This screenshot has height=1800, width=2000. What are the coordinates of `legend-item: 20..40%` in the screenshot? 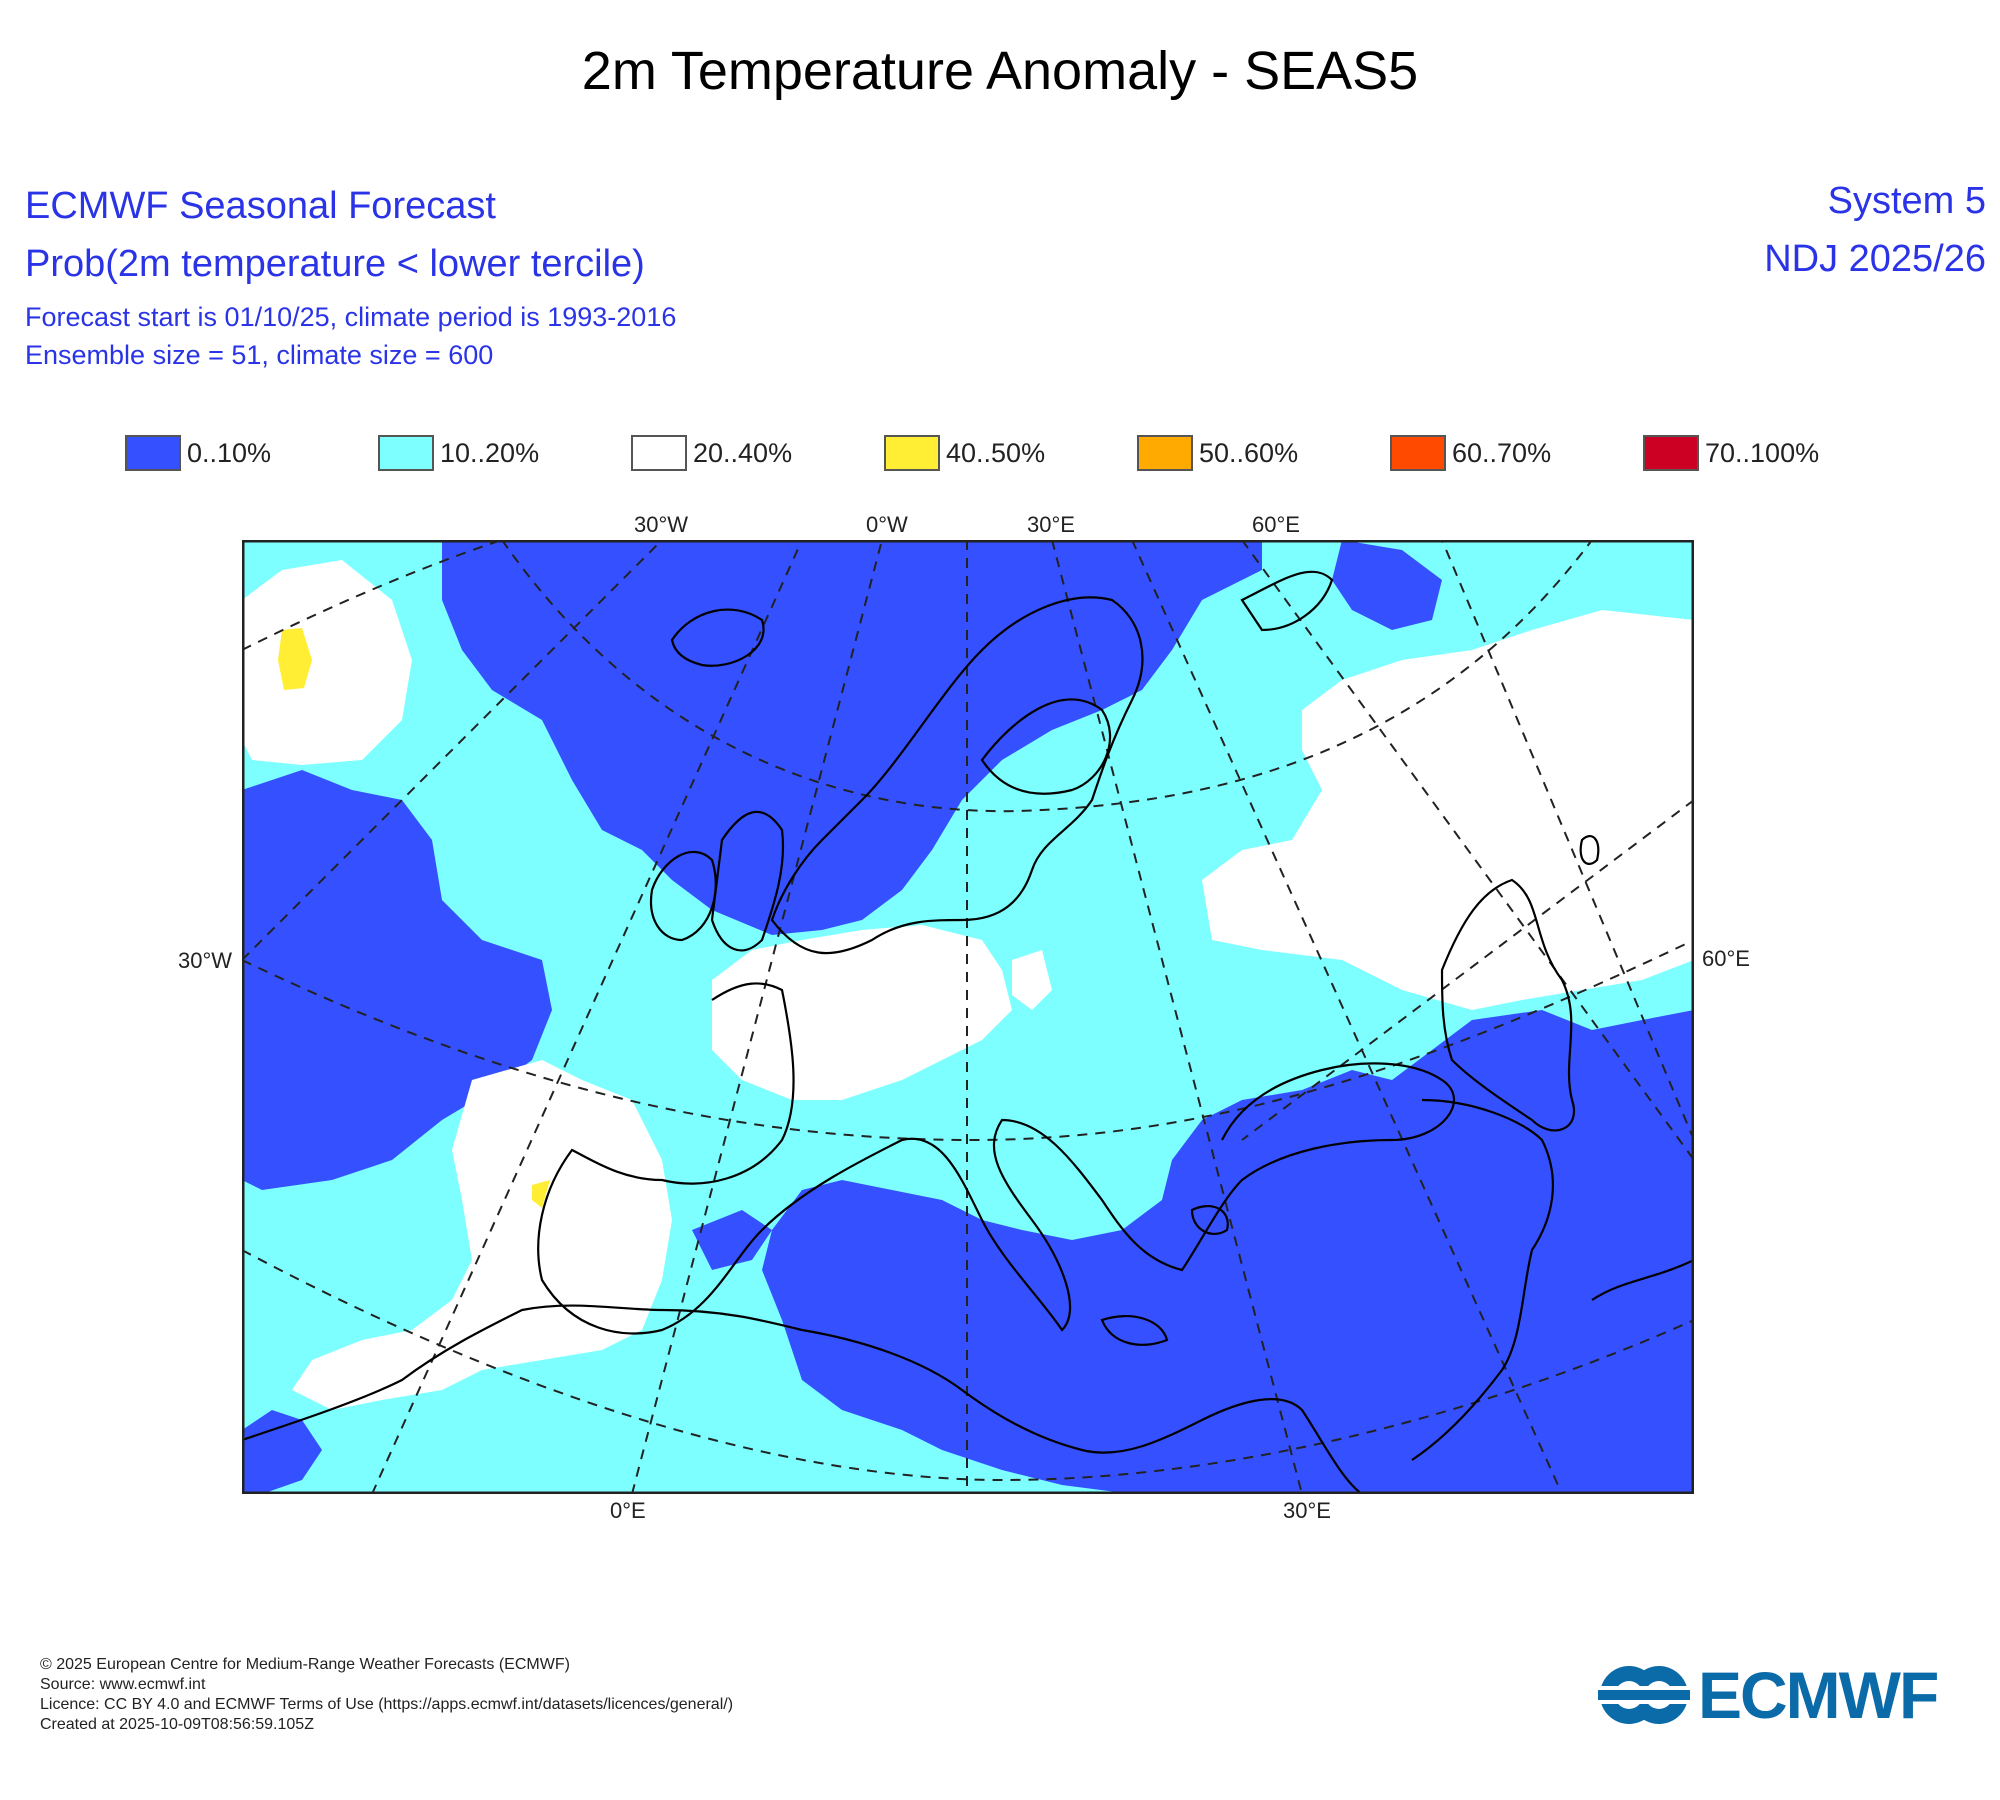 It's located at (711, 453).